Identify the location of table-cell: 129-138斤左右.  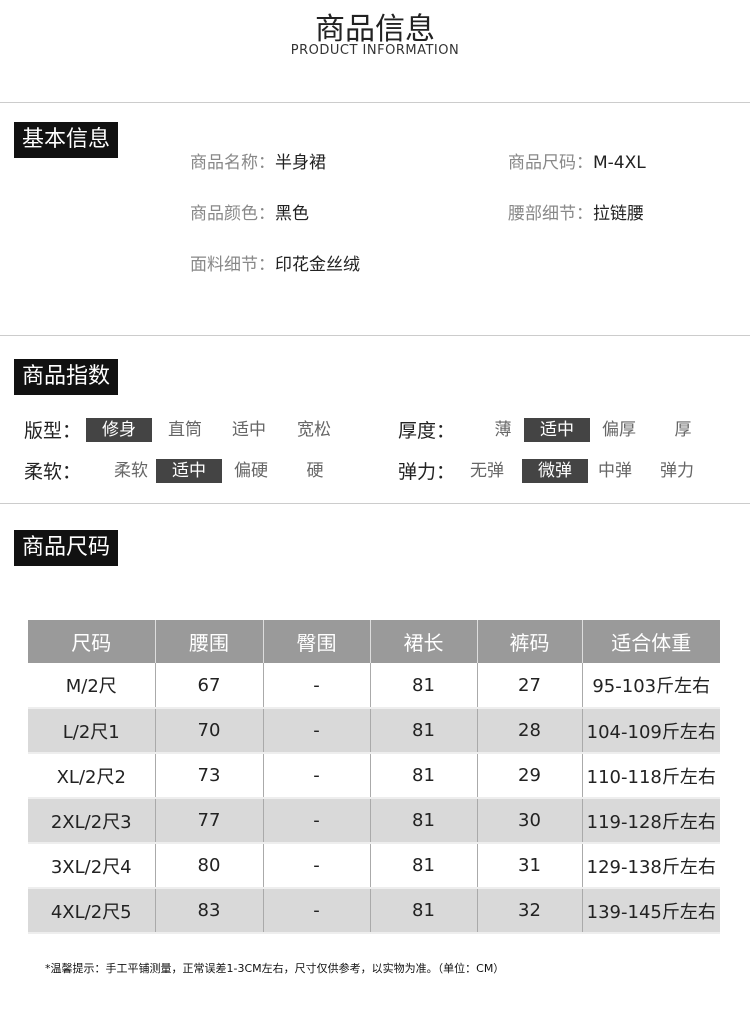
(651, 866).